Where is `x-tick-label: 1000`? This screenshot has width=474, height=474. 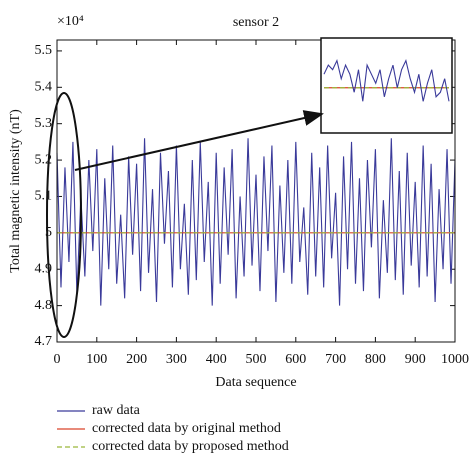 x-tick-label: 1000 is located at coordinates (455, 359).